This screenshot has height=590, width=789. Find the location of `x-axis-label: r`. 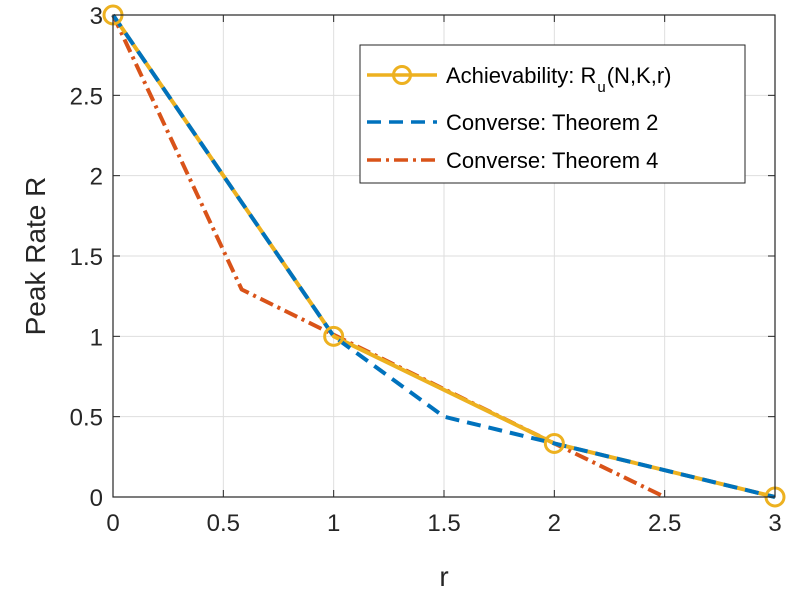

x-axis-label: r is located at coordinates (443, 575).